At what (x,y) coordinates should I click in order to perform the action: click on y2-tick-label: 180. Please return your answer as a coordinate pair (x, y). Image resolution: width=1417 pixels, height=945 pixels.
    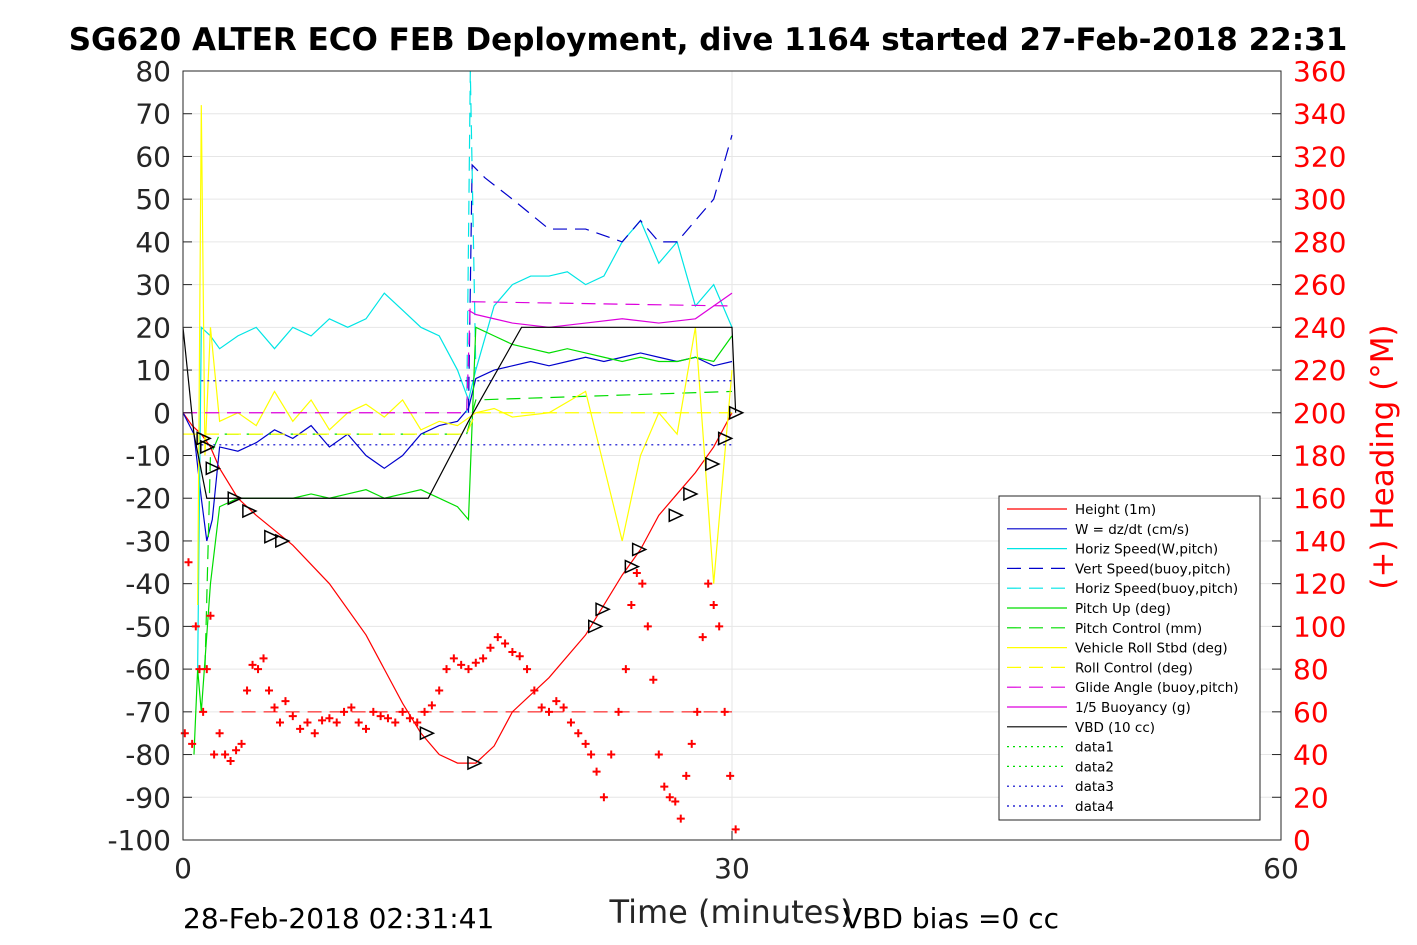
    Looking at the image, I should click on (1319, 456).